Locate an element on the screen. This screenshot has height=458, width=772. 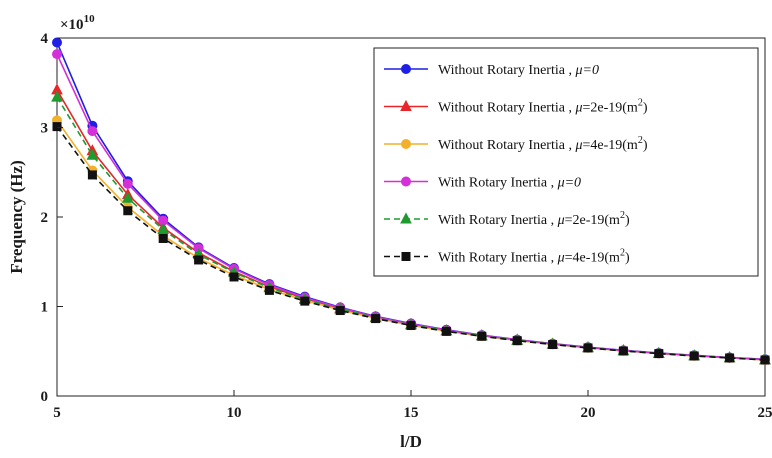
legend-label: Without Rotary Inertia , μ=0 is located at coordinates (518, 70).